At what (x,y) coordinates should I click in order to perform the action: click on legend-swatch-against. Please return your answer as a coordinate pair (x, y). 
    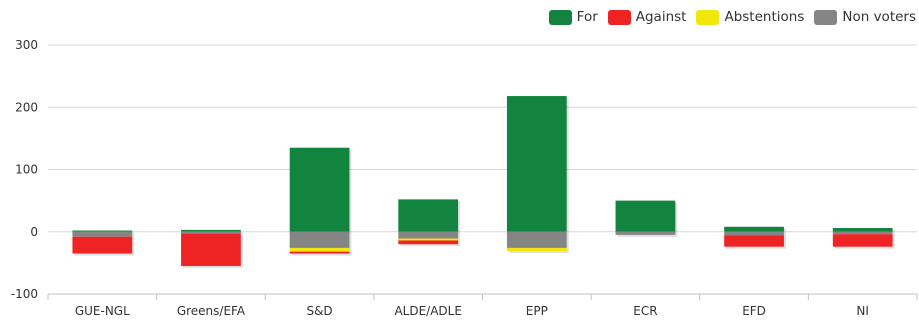
    Looking at the image, I should click on (619, 17).